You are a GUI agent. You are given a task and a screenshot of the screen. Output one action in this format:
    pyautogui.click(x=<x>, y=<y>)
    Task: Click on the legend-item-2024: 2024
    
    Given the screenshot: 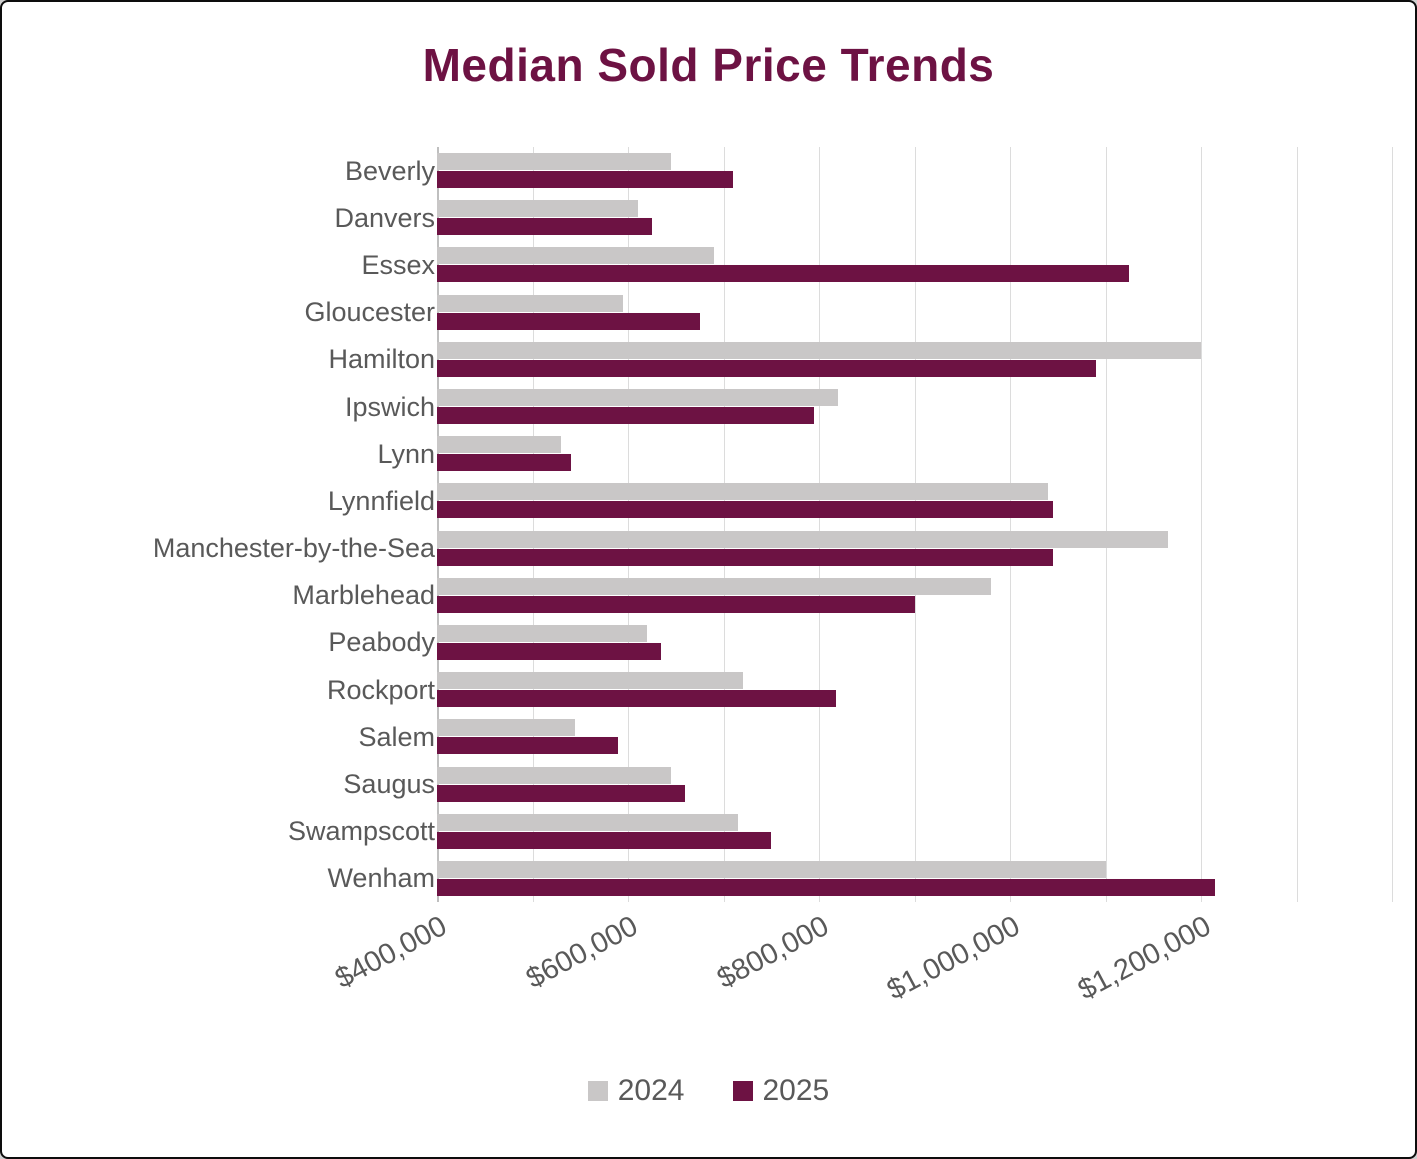 What is the action you would take?
    pyautogui.click(x=636, y=1091)
    